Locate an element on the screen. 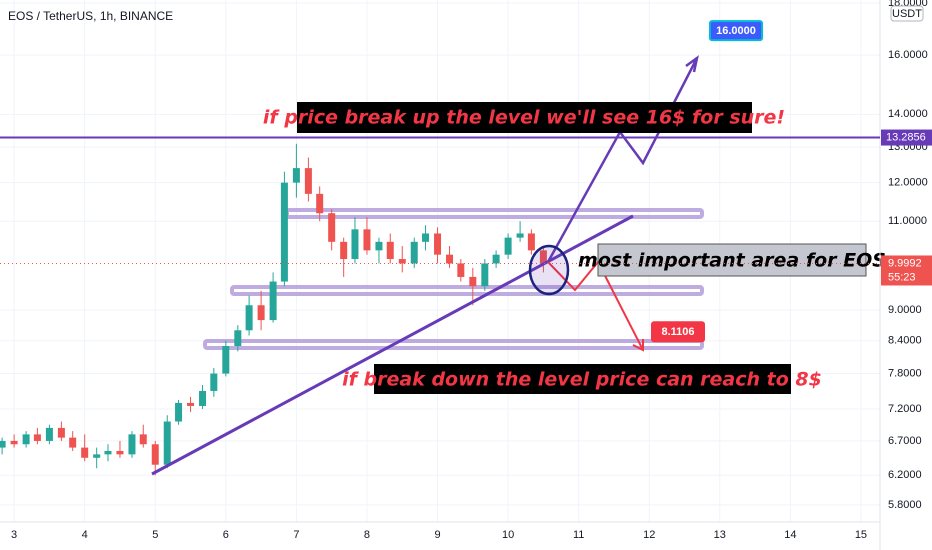 This screenshot has height=550, width=932. x-tick-label: 12 is located at coordinates (649, 535).